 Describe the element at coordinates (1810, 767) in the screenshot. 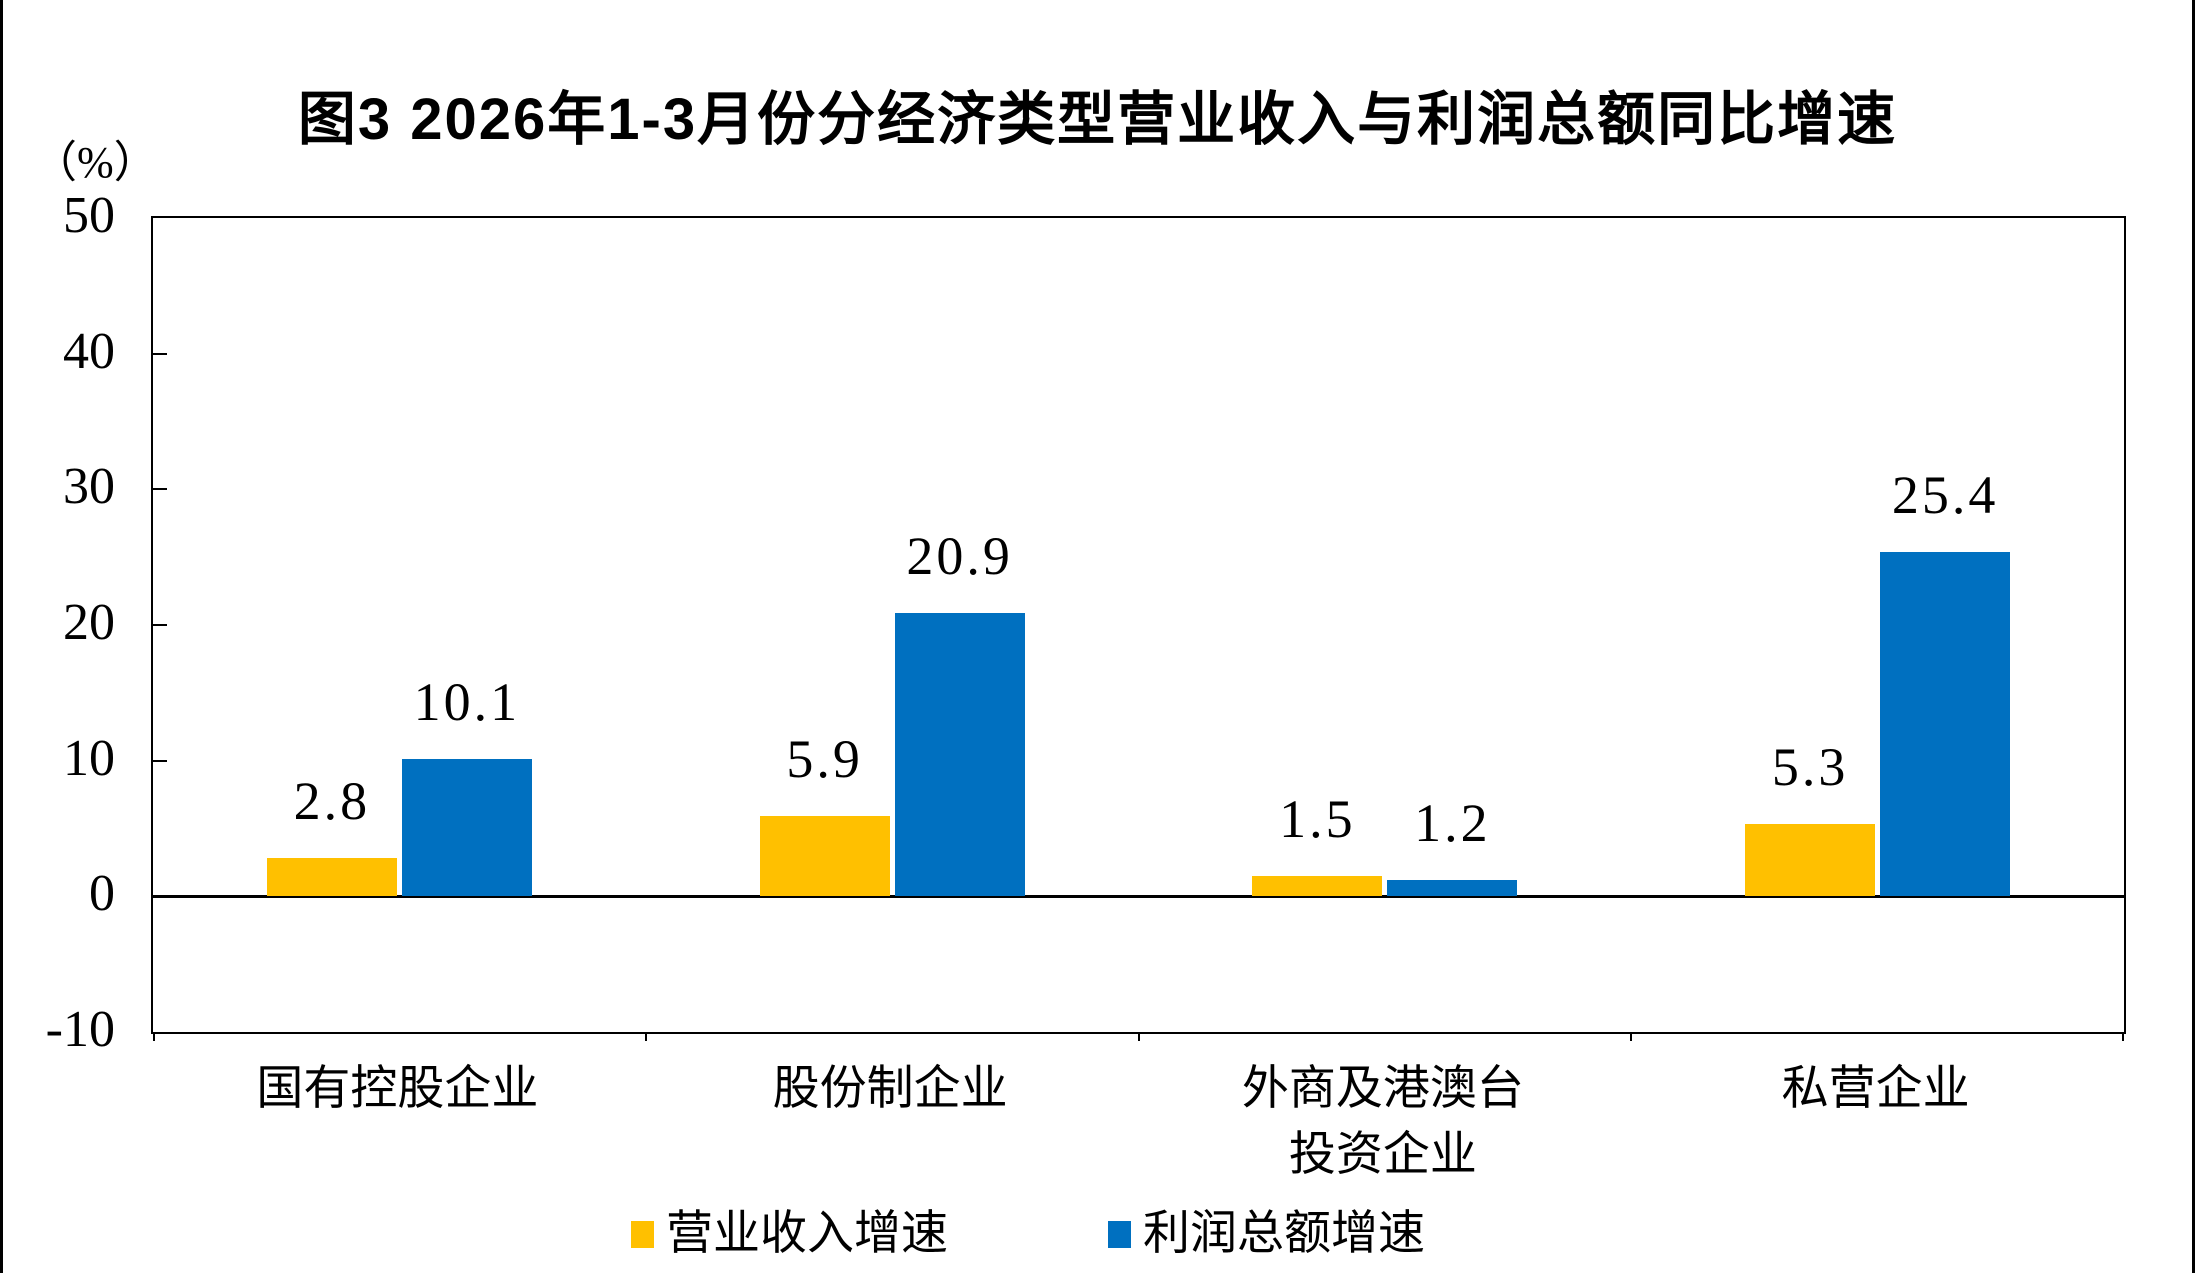

I see `bar-value-label: 5.3` at that location.